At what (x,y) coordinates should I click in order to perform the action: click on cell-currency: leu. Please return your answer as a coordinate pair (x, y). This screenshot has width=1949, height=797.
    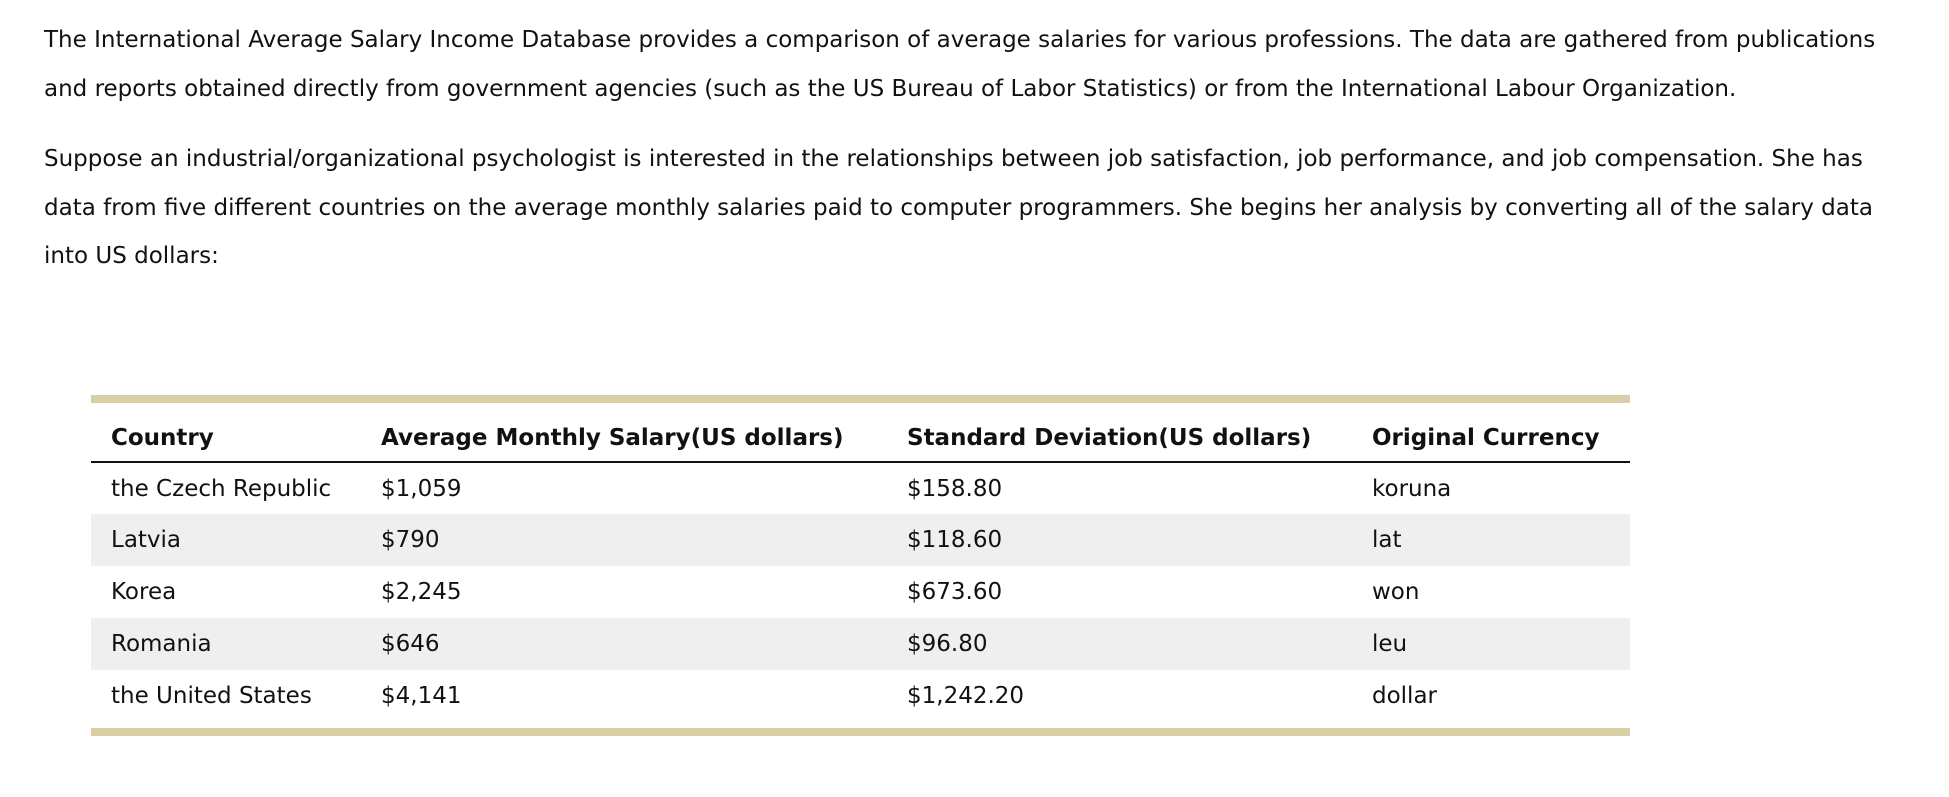
    Looking at the image, I should click on (1491, 644).